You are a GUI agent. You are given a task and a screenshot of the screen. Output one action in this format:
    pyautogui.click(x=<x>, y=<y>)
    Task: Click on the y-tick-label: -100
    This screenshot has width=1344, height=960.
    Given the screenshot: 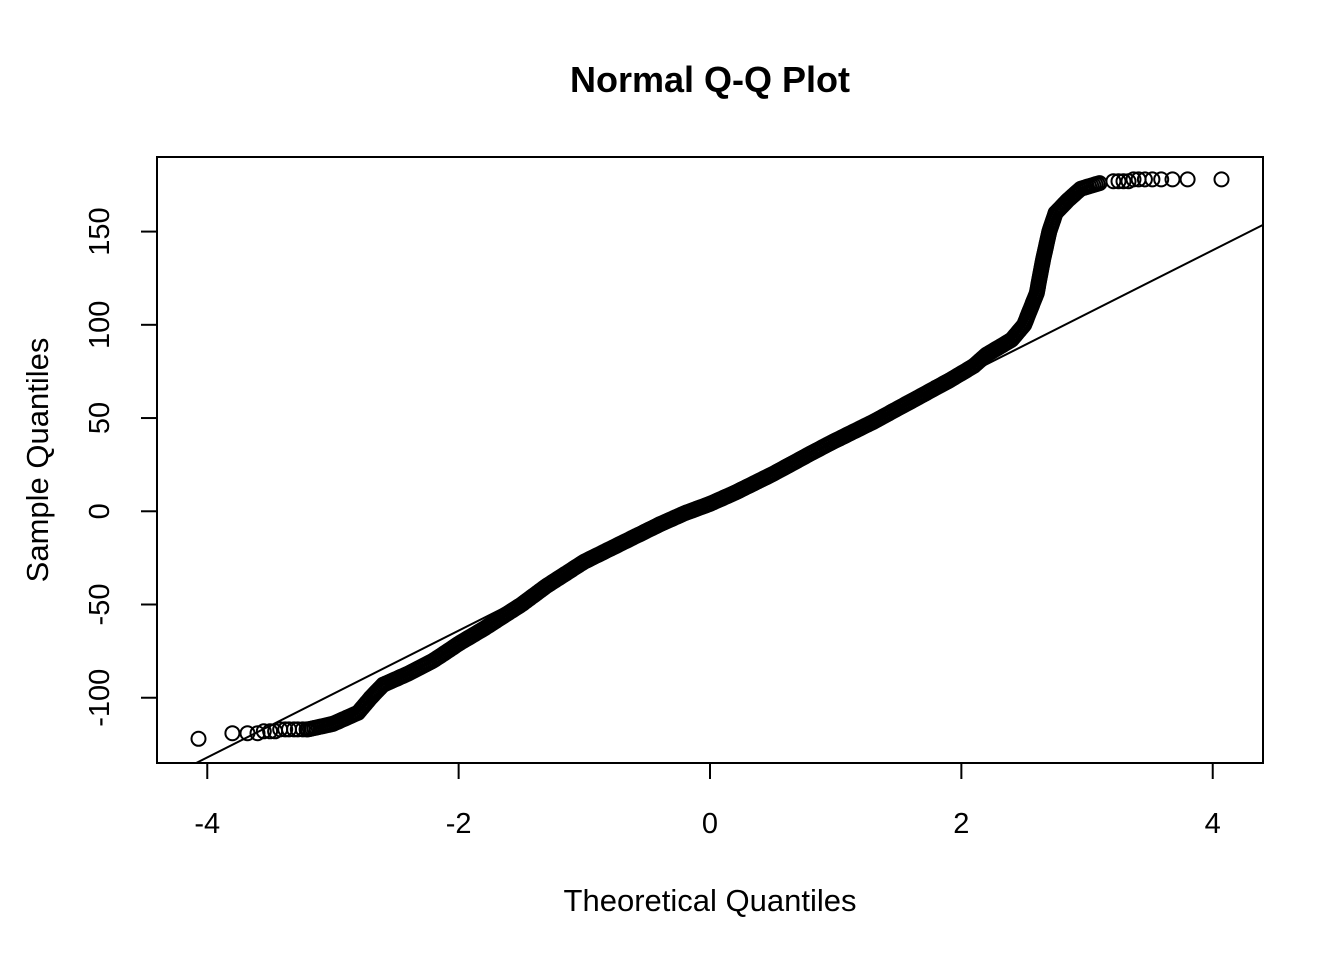 What is the action you would take?
    pyautogui.click(x=100, y=698)
    